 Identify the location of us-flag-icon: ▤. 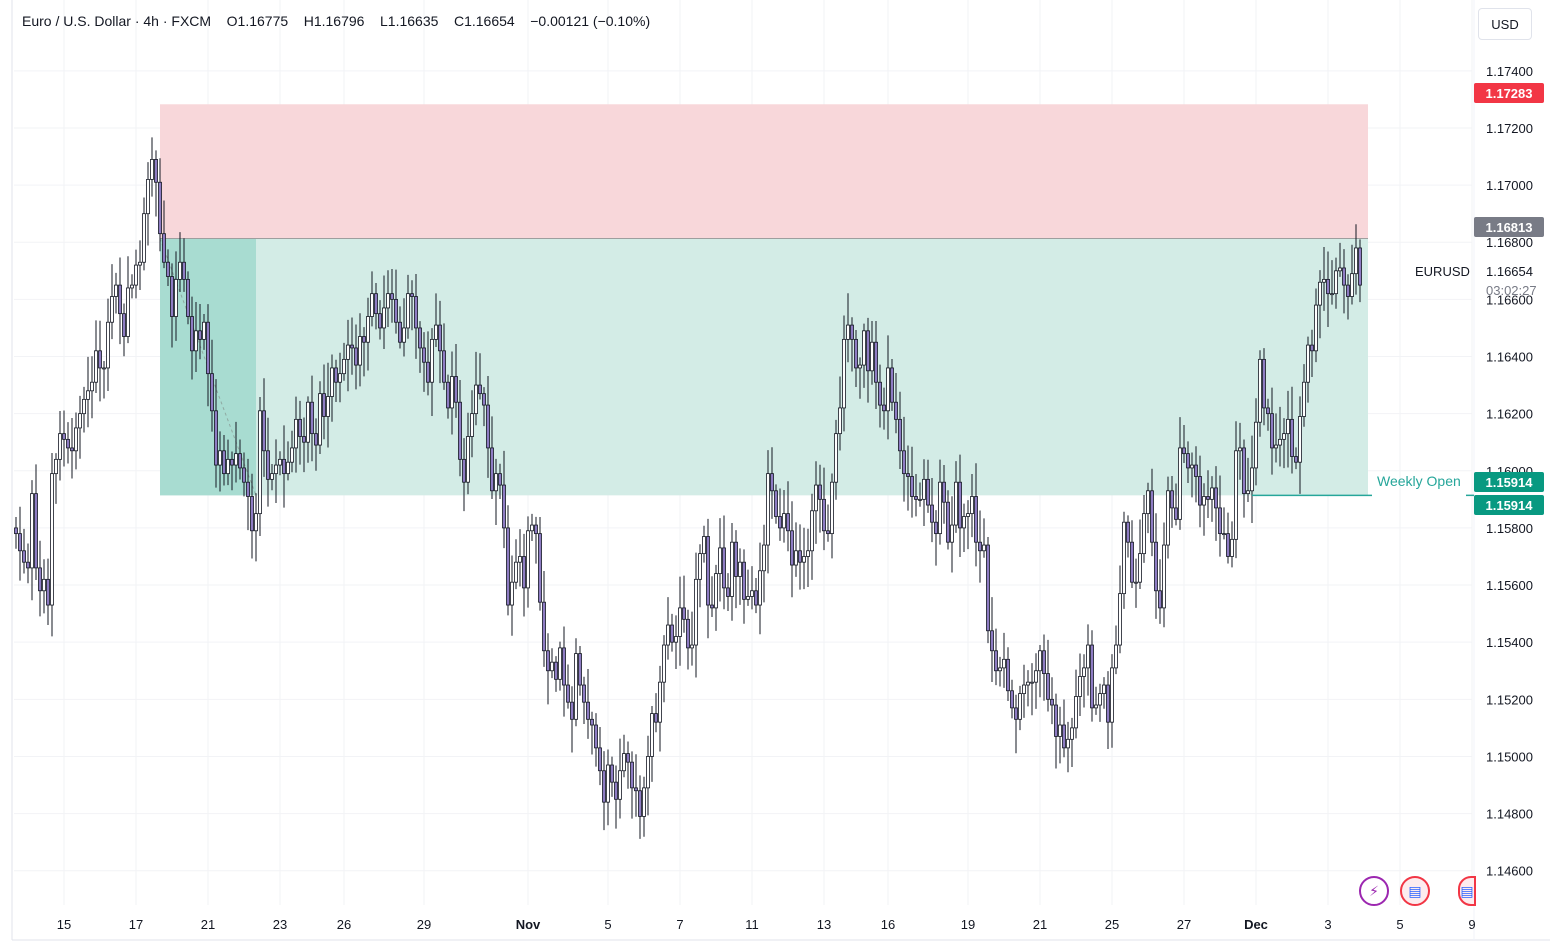
(1415, 891).